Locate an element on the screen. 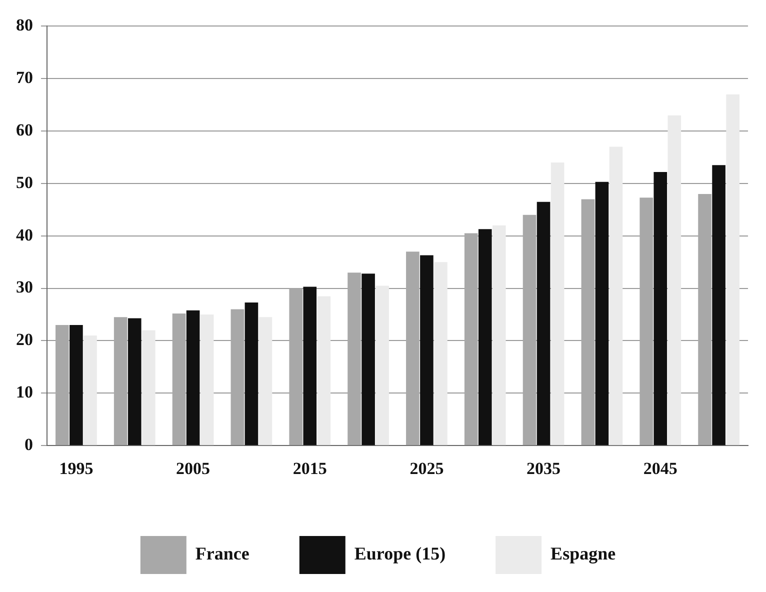 The height and width of the screenshot is (592, 766). y-tick-label: 70 is located at coordinates (24, 78).